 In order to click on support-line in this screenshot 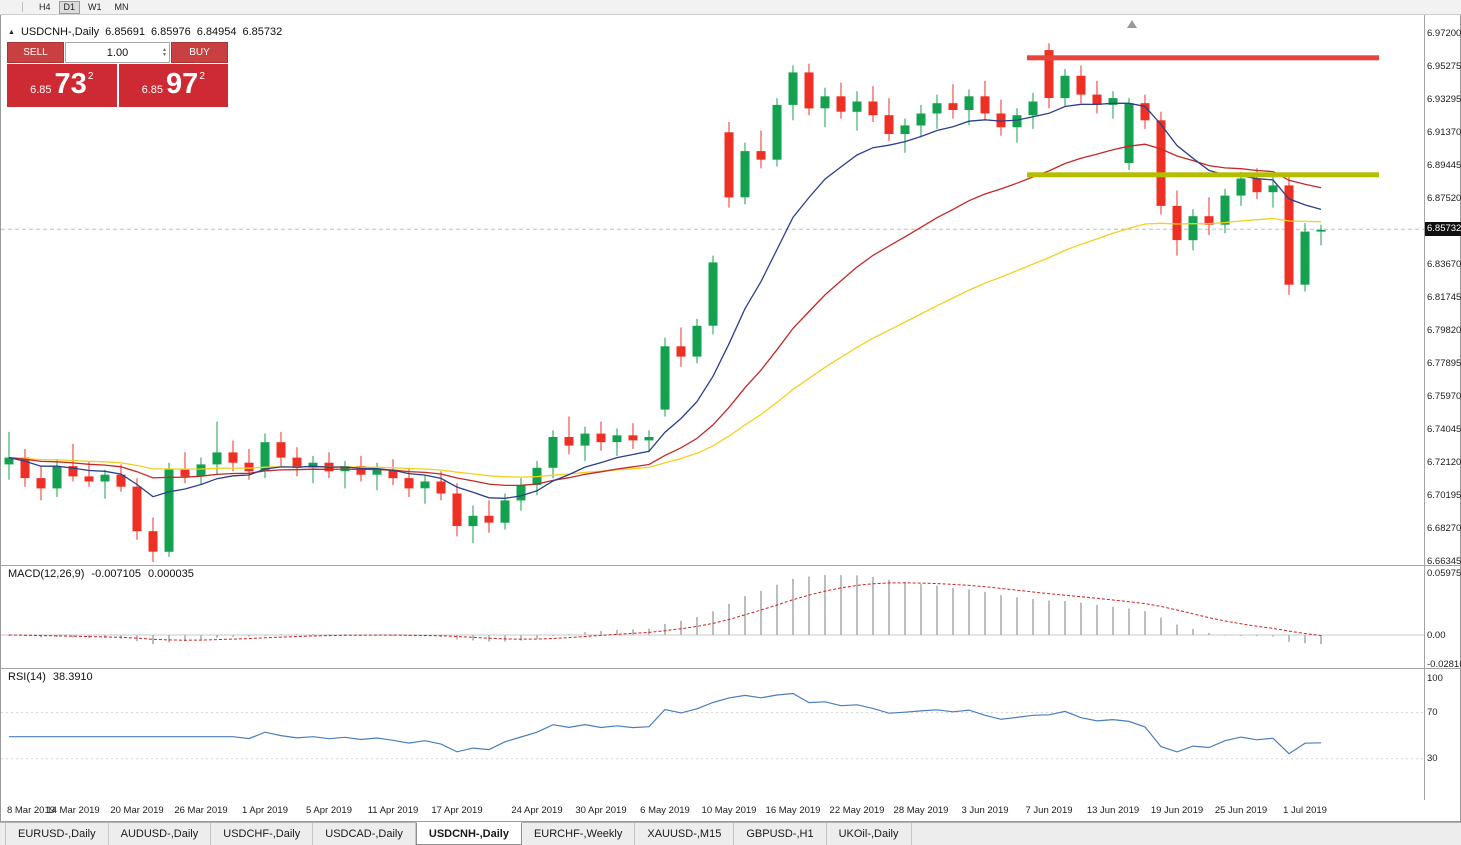, I will do `click(1203, 175)`.